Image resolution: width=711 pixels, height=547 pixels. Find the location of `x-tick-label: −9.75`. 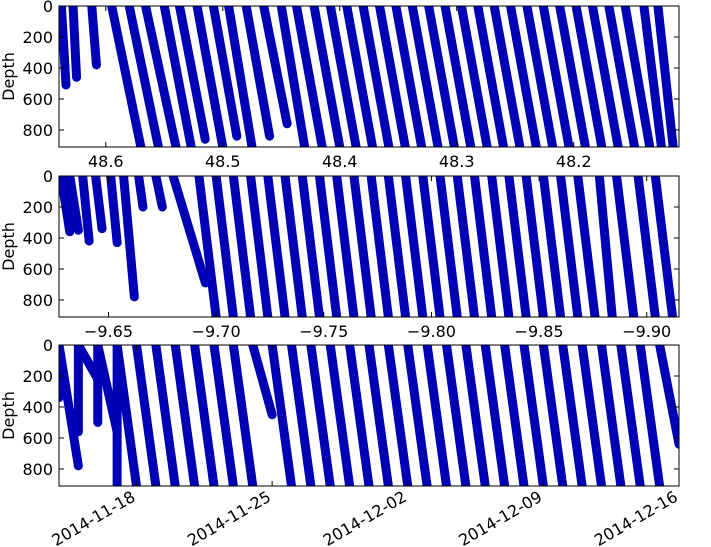

x-tick-label: −9.75 is located at coordinates (323, 331).